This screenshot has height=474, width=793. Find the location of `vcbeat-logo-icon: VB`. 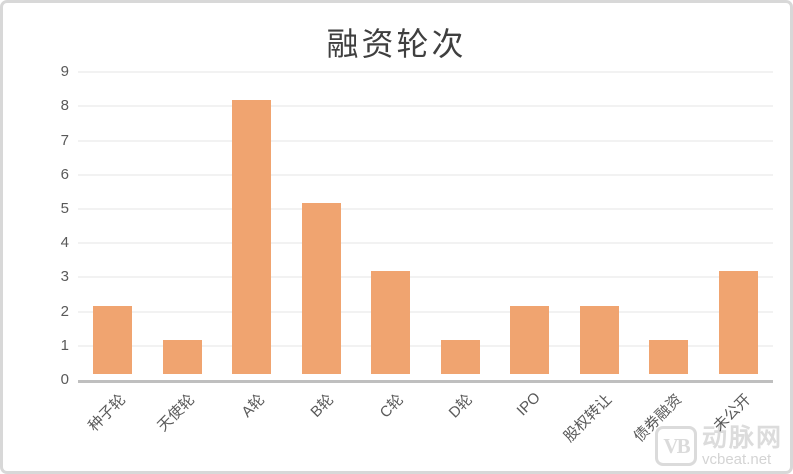

vcbeat-logo-icon: VB is located at coordinates (676, 446).